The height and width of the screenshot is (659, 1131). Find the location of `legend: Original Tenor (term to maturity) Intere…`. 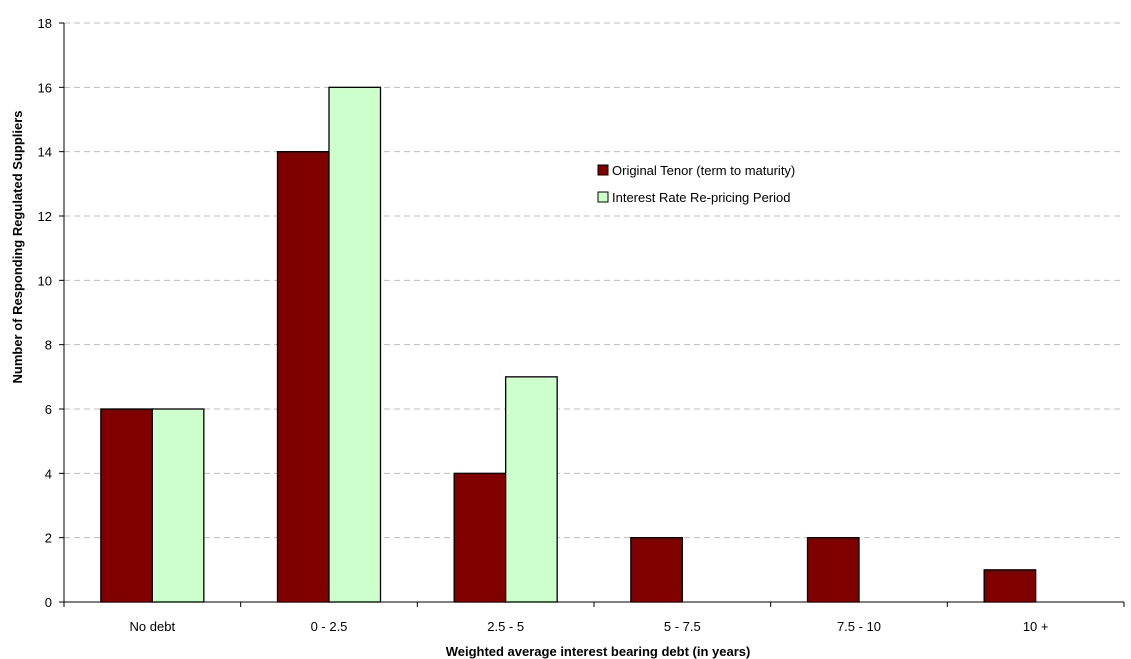

legend: Original Tenor (term to maturity) Intere… is located at coordinates (696, 184).